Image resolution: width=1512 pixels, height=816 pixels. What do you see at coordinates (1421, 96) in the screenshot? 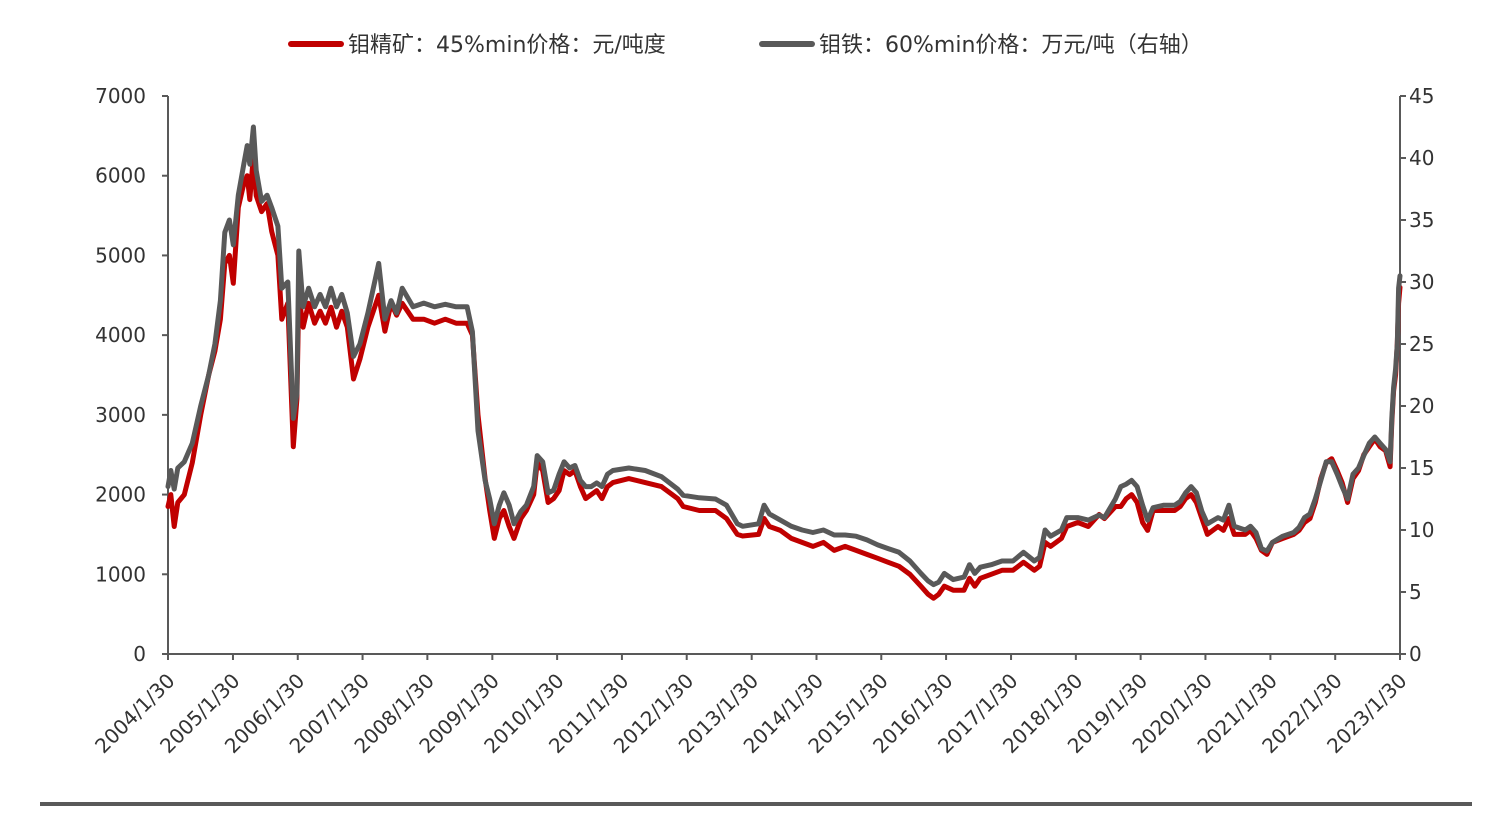
I see `right-tick-label: 45` at bounding box center [1421, 96].